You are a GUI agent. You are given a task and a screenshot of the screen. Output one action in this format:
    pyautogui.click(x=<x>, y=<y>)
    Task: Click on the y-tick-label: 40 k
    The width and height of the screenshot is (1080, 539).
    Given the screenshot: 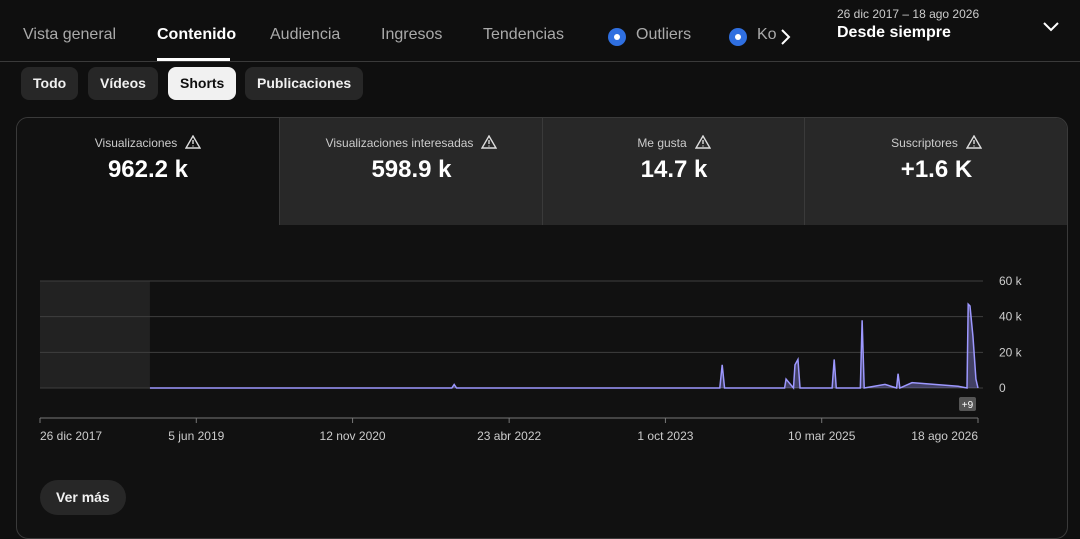 What is the action you would take?
    pyautogui.click(x=1011, y=317)
    